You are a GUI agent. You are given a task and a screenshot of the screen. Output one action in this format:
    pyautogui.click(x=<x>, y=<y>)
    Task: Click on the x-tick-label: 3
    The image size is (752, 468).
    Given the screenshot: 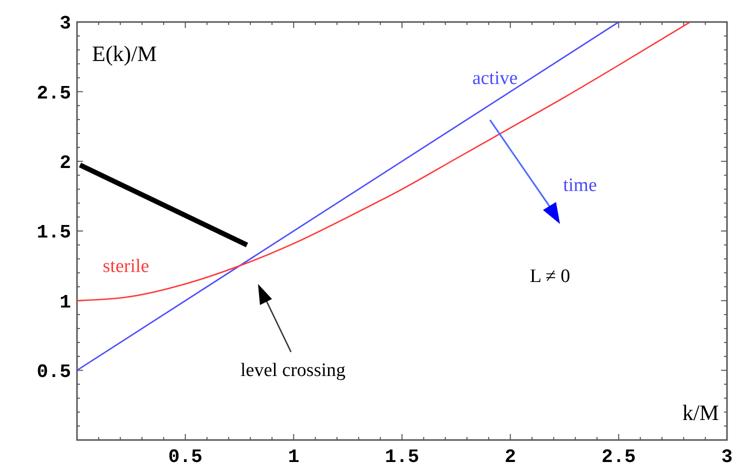 What is the action you would take?
    pyautogui.click(x=727, y=457)
    